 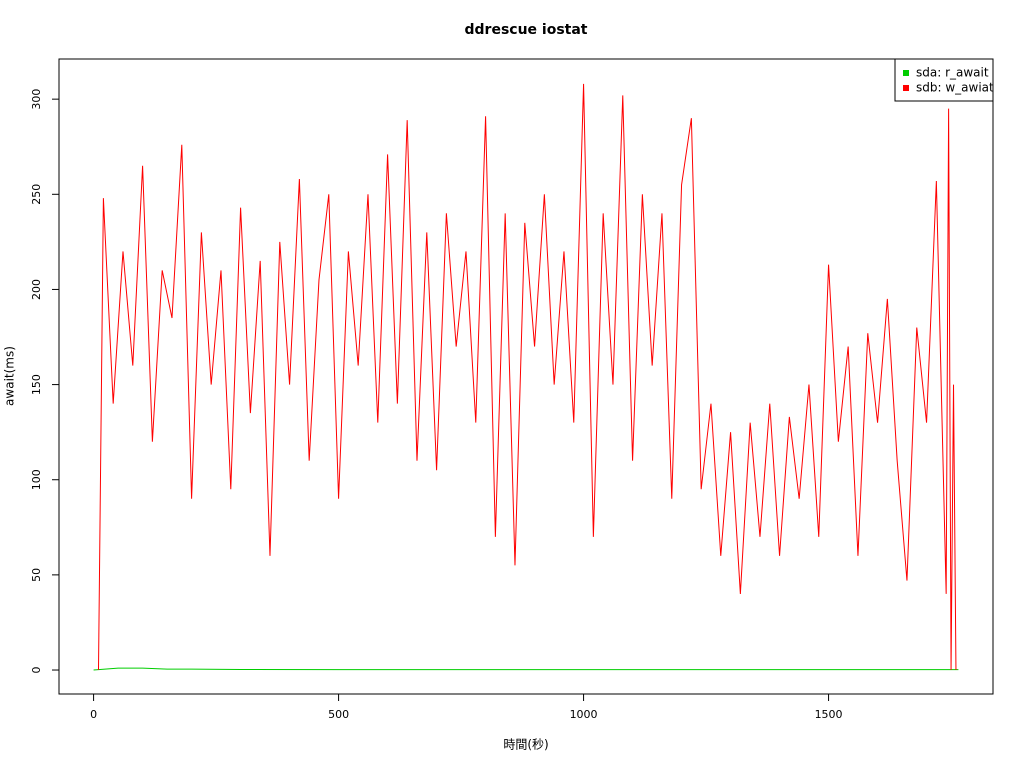 I want to click on chart-title: ddrescue iostat, so click(x=526, y=30).